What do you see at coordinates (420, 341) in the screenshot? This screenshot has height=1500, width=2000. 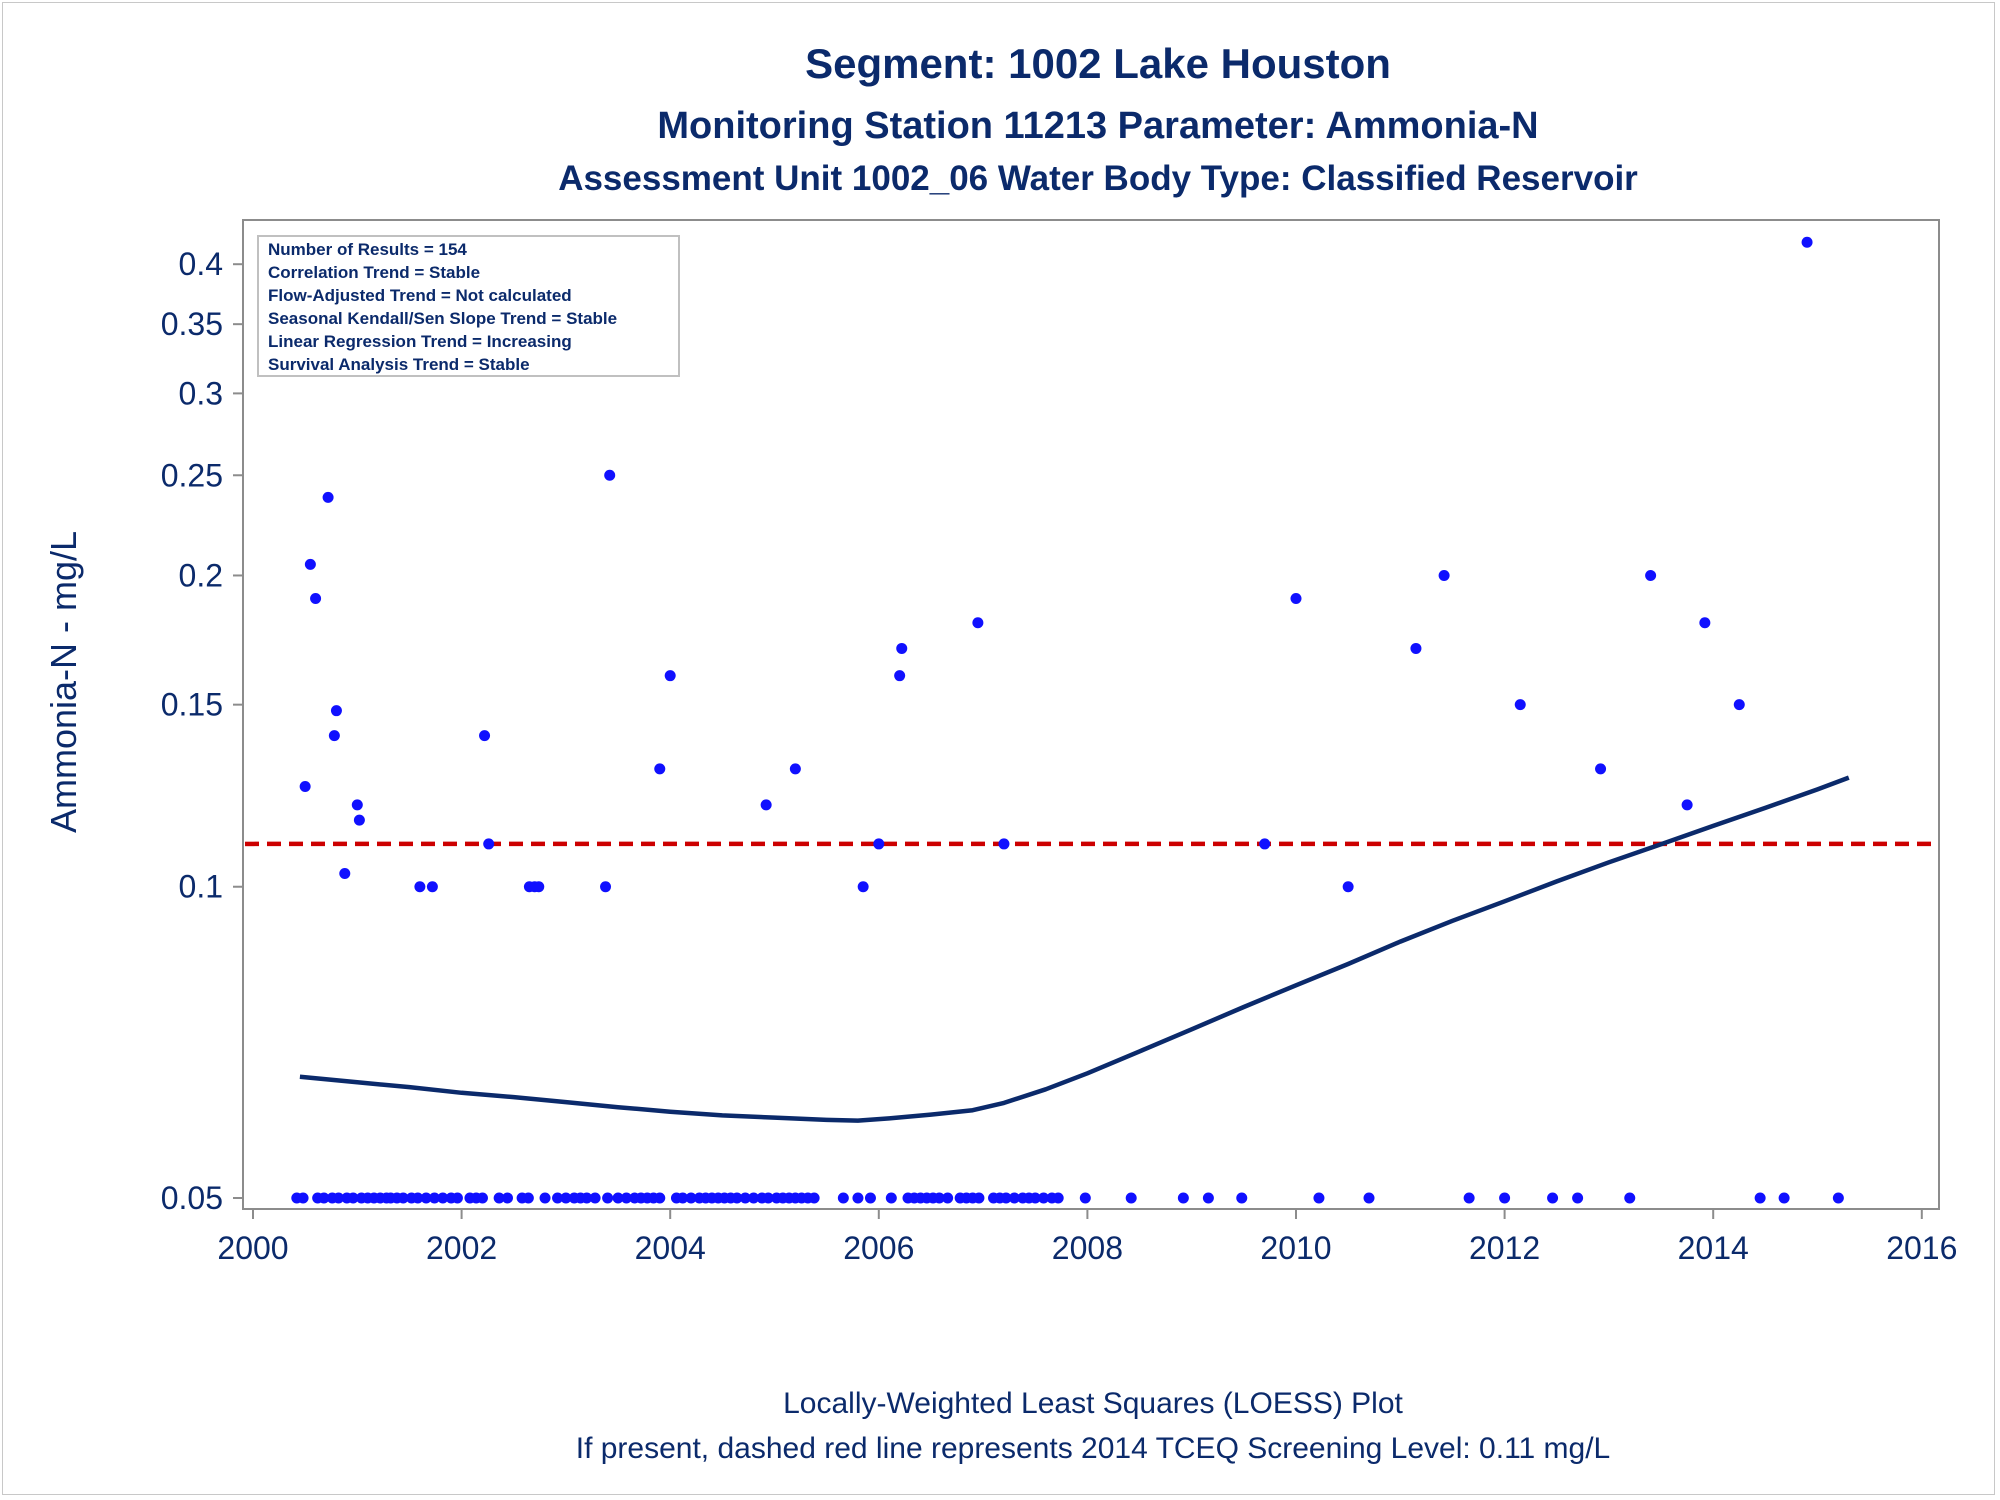 I see `inset-line-linear-regression: Linear Regression Trend = Increasing` at bounding box center [420, 341].